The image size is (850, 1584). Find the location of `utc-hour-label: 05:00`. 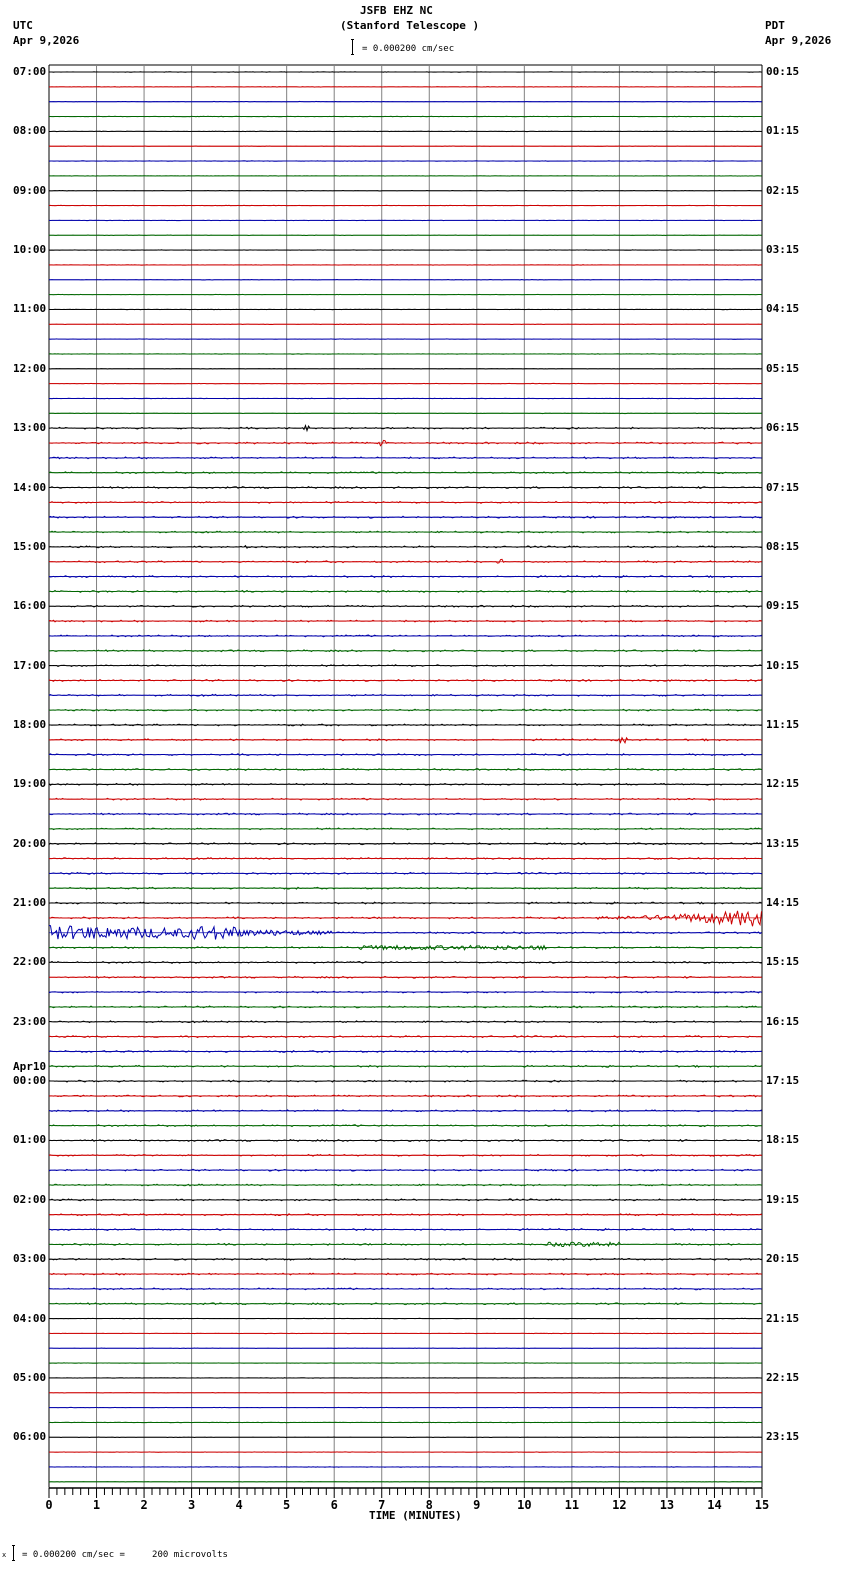

utc-hour-label: 05:00 is located at coordinates (30, 1377).